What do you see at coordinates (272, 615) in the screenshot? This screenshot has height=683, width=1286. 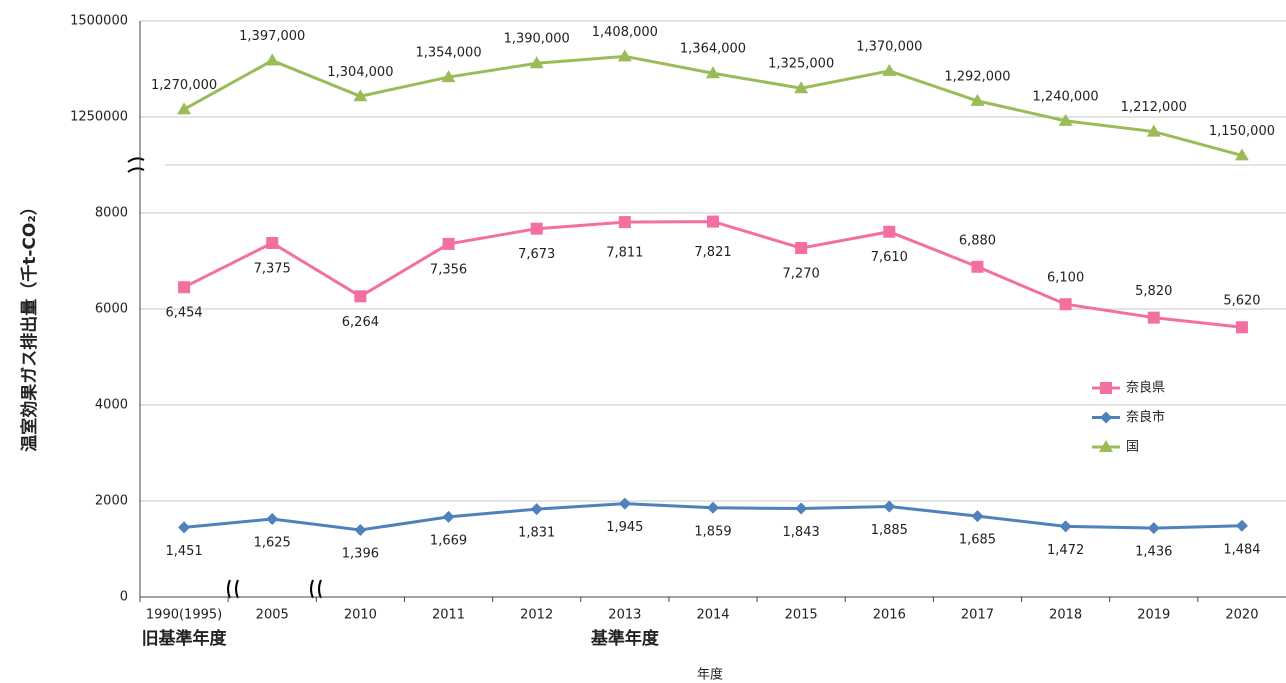 I see `x-tick-label: 2005` at bounding box center [272, 615].